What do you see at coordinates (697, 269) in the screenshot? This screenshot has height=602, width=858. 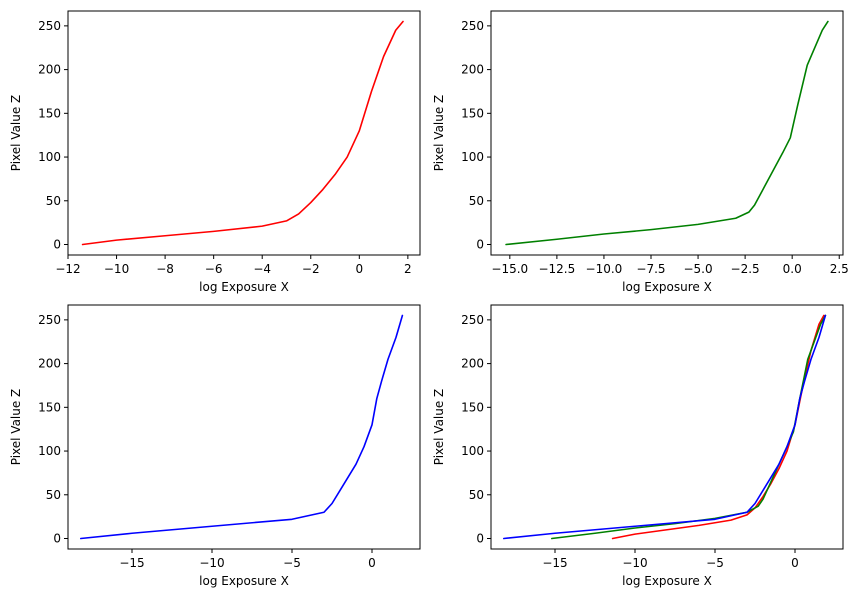 I see `x-tick-label: −5.0` at bounding box center [697, 269].